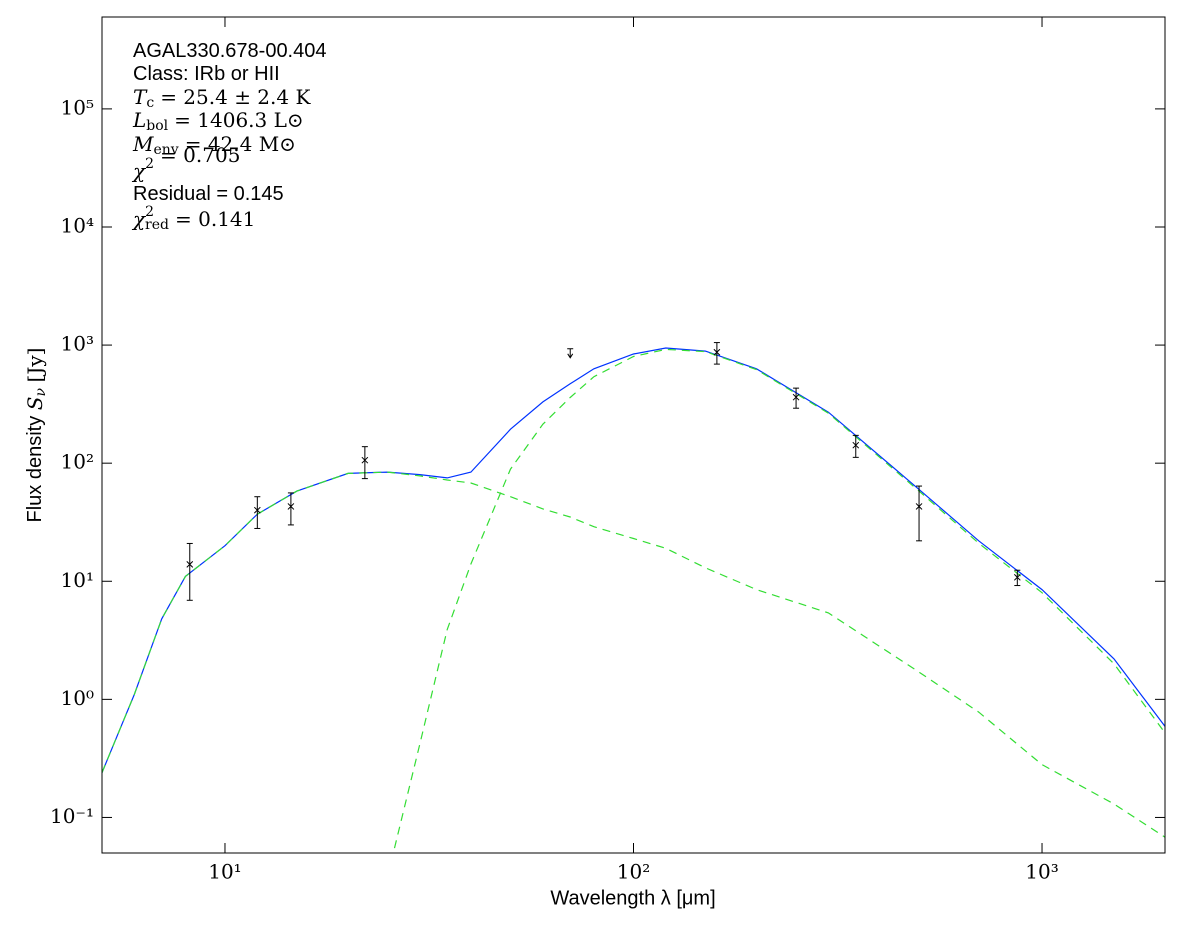 Image resolution: width=1200 pixels, height=933 pixels. I want to click on annotation: Menv = 42.4 M⊙, so click(214, 145).